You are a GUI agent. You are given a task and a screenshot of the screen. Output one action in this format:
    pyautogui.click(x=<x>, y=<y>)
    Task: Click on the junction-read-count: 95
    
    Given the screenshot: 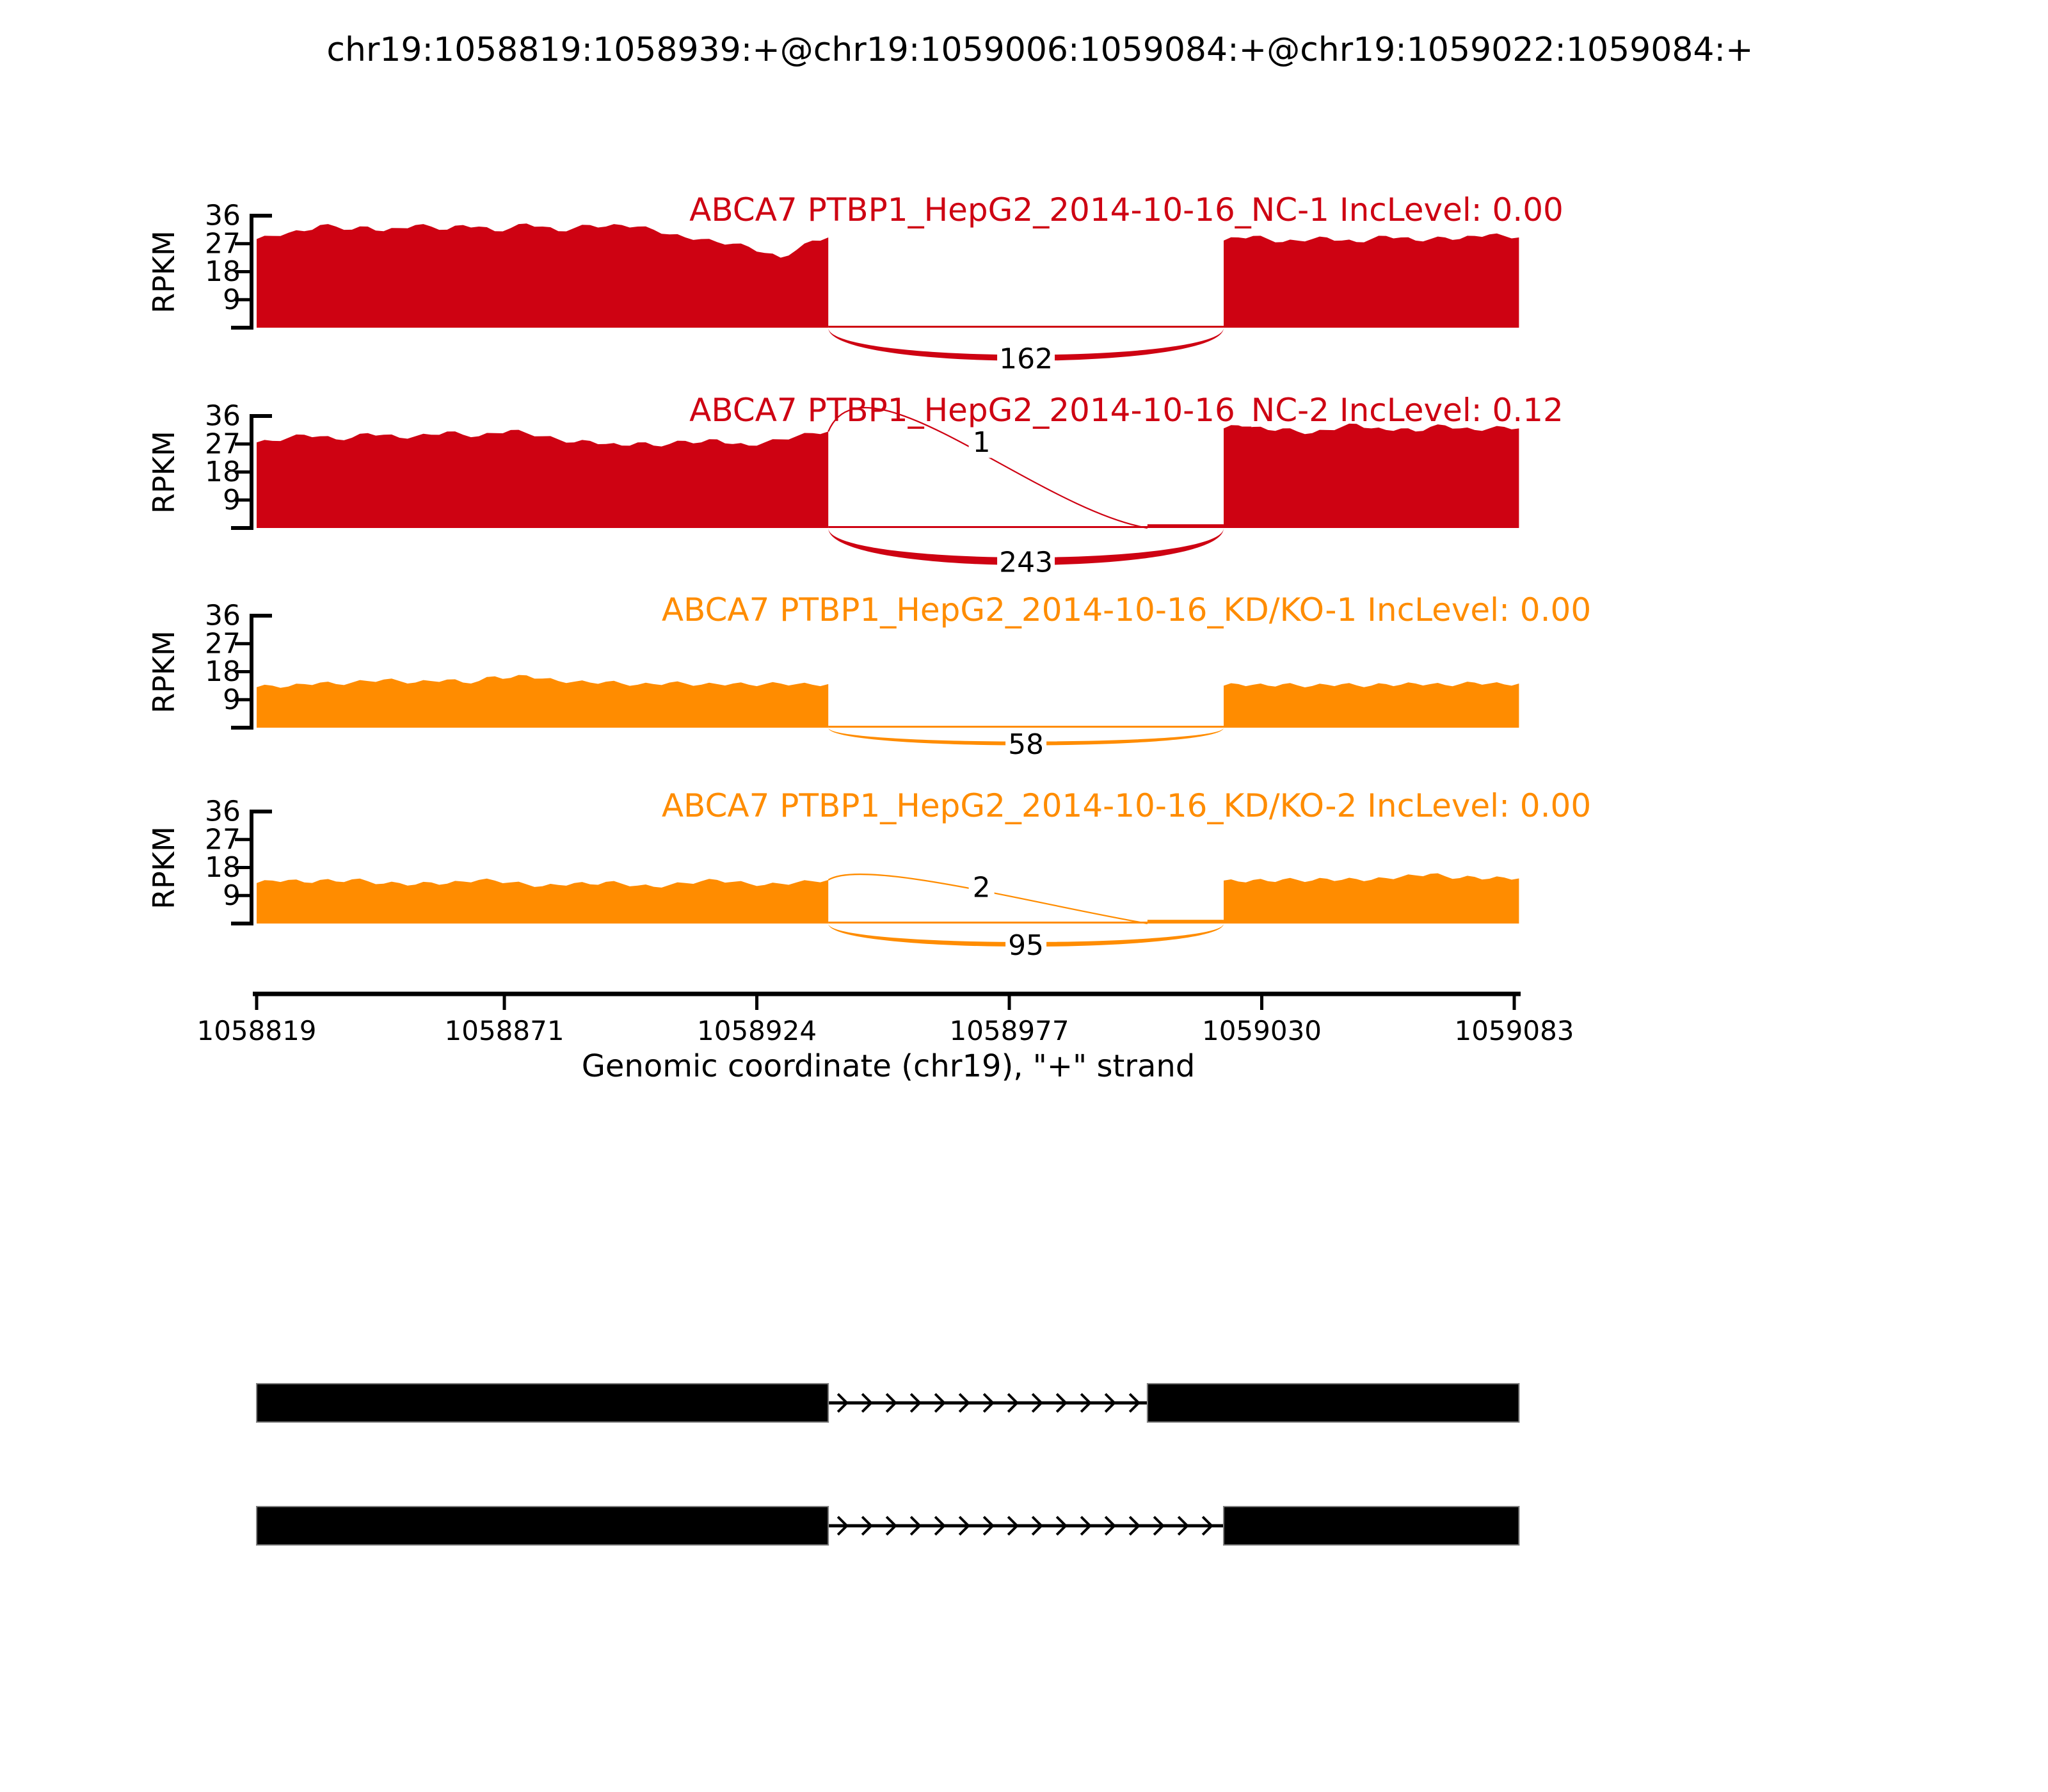 What is the action you would take?
    pyautogui.click(x=1026, y=945)
    